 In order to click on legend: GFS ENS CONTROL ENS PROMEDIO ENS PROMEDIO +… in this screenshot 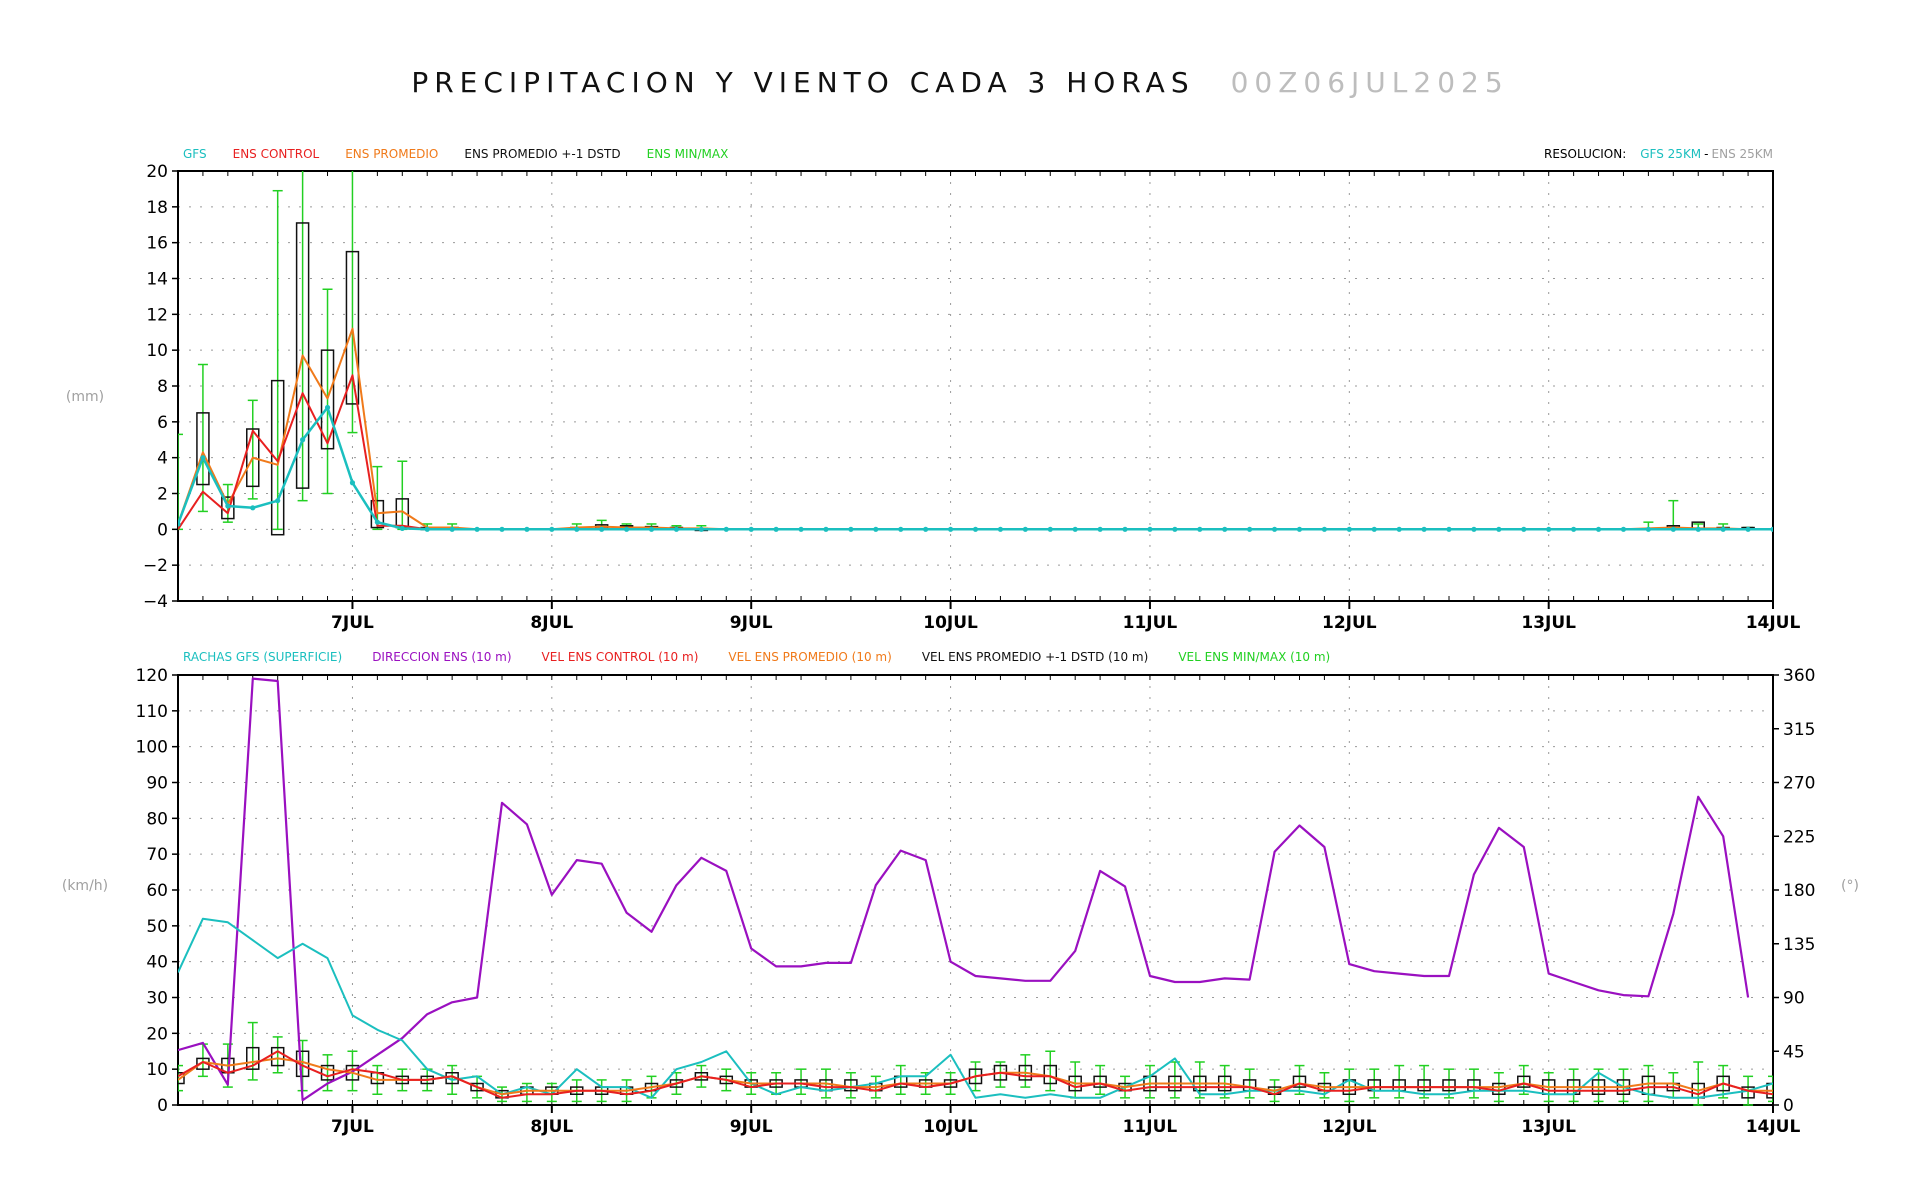, I will do `click(455, 154)`.